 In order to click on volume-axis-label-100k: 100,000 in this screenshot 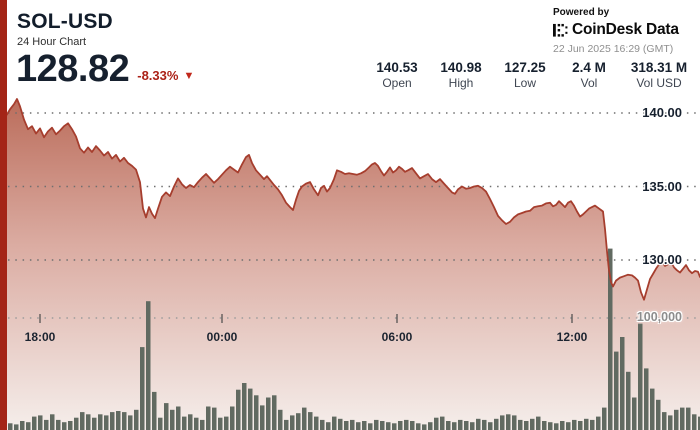, I will do `click(659, 317)`.